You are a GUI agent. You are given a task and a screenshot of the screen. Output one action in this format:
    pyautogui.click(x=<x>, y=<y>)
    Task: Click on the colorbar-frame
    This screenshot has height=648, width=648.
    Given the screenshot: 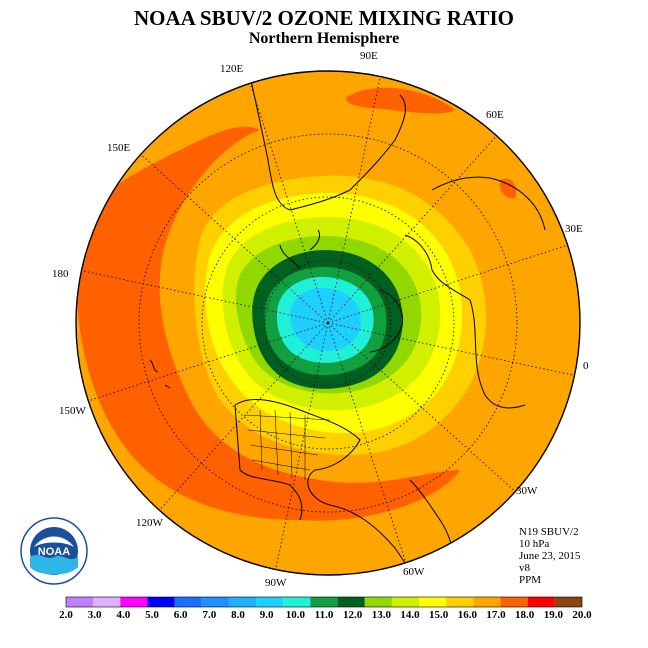 What is the action you would take?
    pyautogui.click(x=324, y=602)
    